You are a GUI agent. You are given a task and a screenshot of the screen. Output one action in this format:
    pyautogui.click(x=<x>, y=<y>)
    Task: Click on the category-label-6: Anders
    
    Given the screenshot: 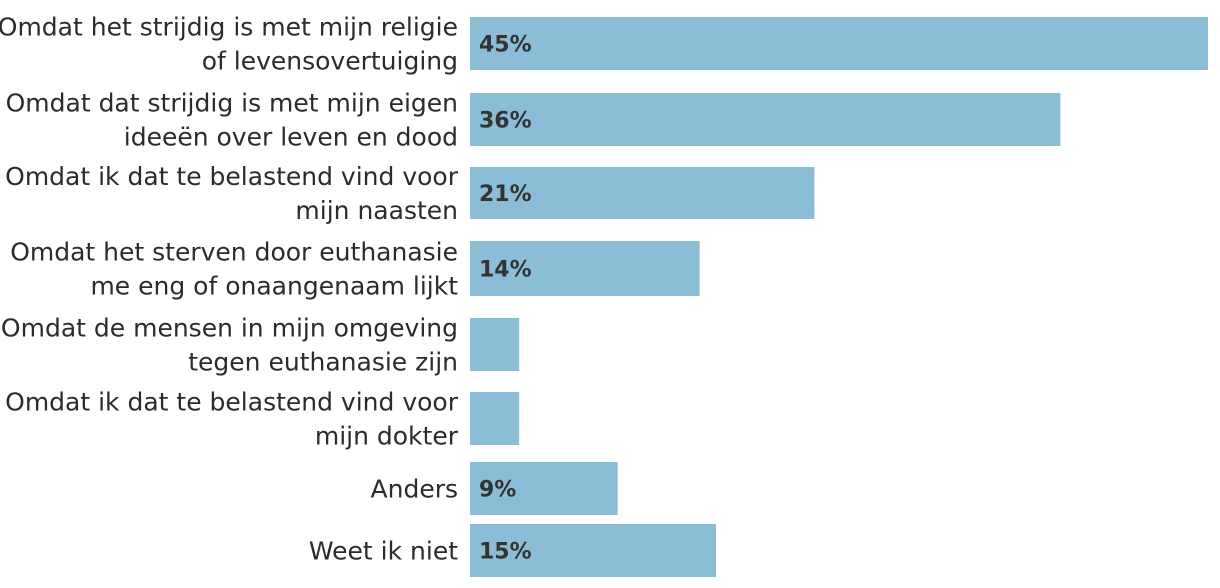 What is the action you would take?
    pyautogui.click(x=415, y=489)
    